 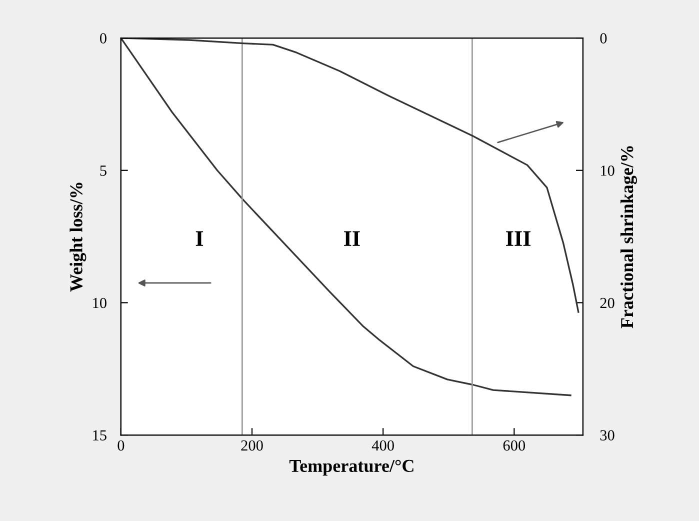 I want to click on x-tick-label: 400, so click(x=383, y=445).